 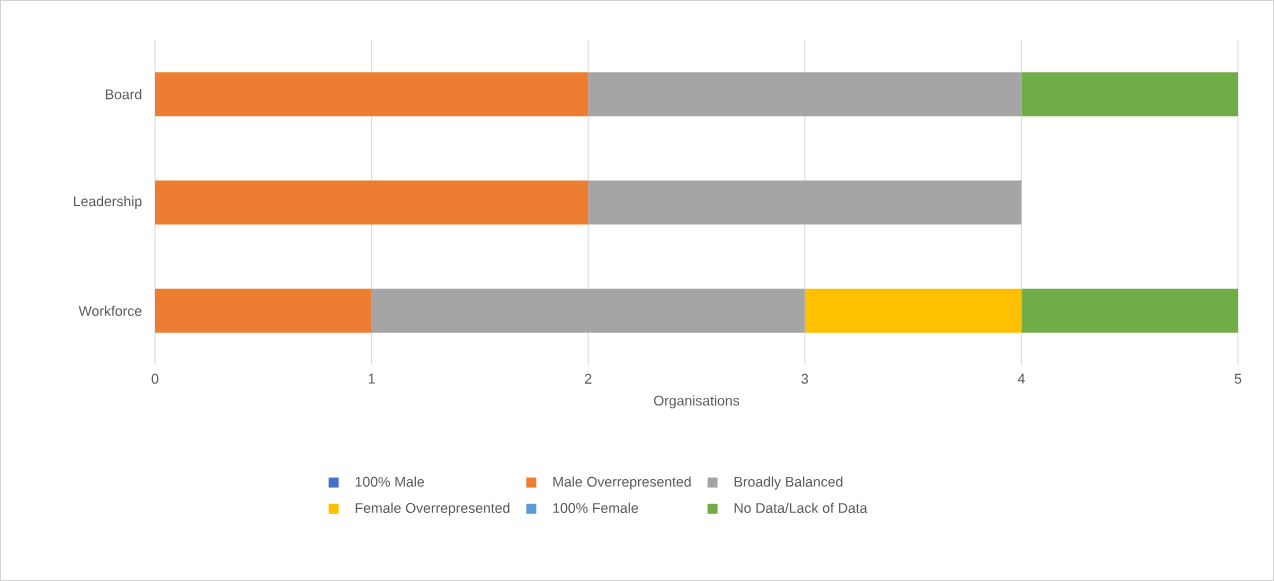 I want to click on y-tick-label: Board, so click(x=123, y=94).